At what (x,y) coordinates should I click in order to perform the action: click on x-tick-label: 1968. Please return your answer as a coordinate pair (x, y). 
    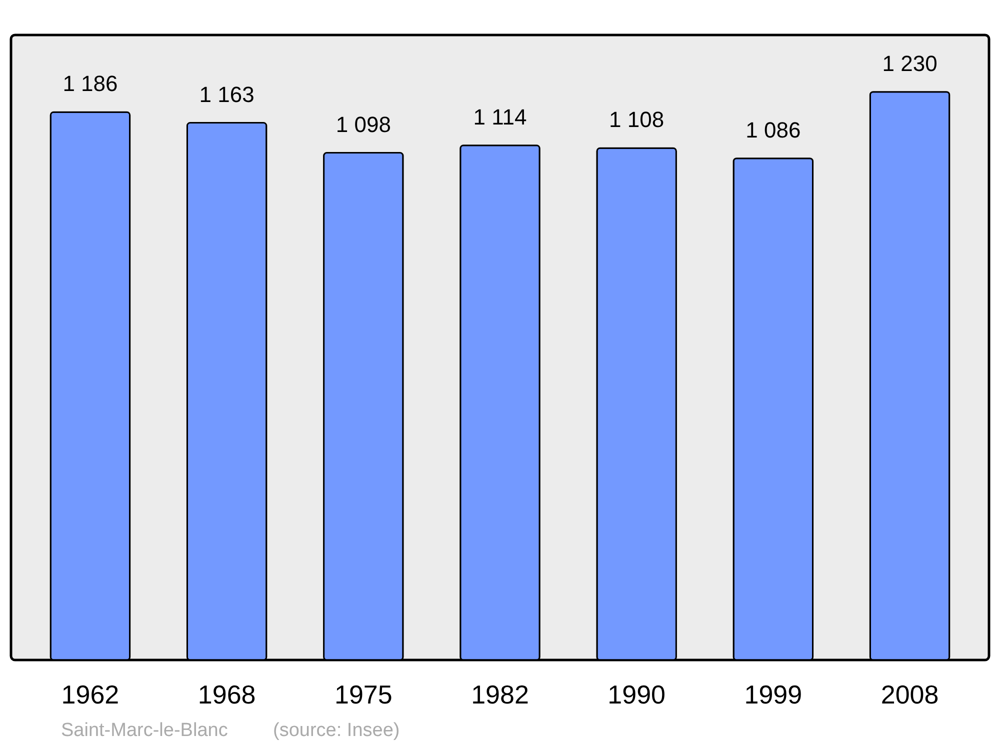
    Looking at the image, I should click on (227, 695).